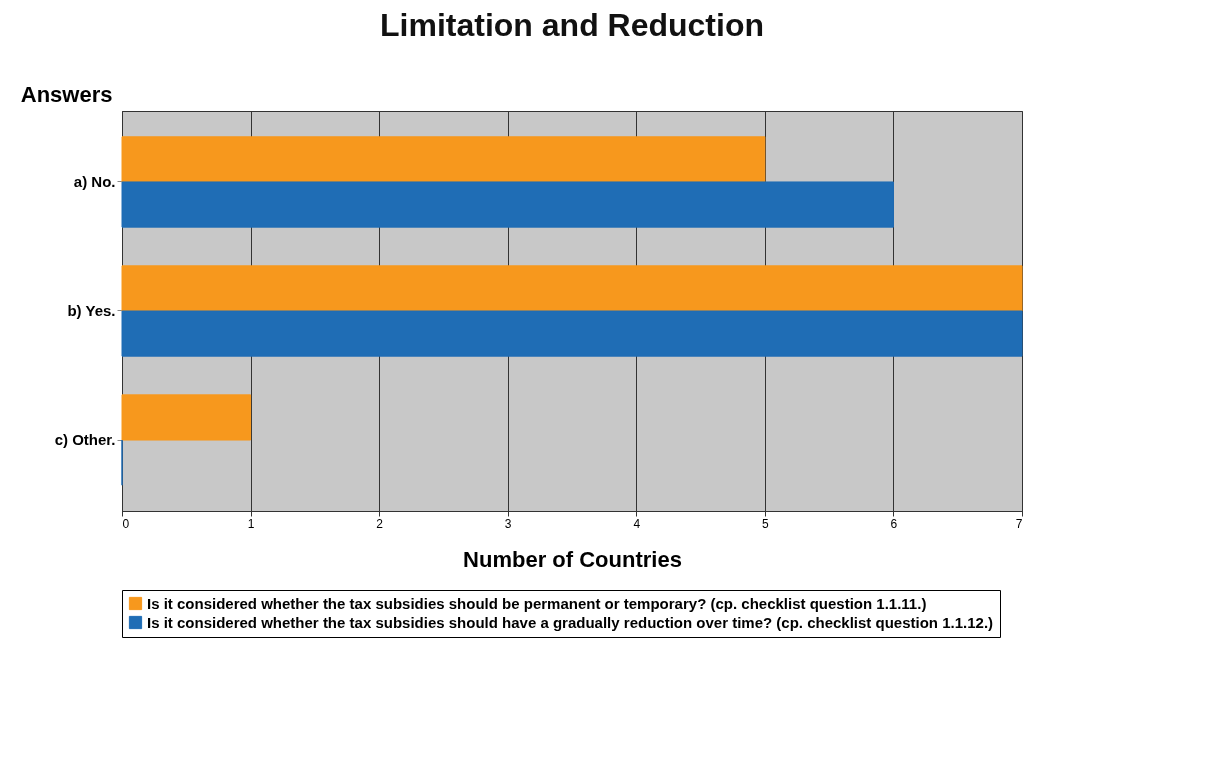 This screenshot has width=1213, height=761. Describe the element at coordinates (380, 523) in the screenshot. I see `x-tick-label: 2` at that location.